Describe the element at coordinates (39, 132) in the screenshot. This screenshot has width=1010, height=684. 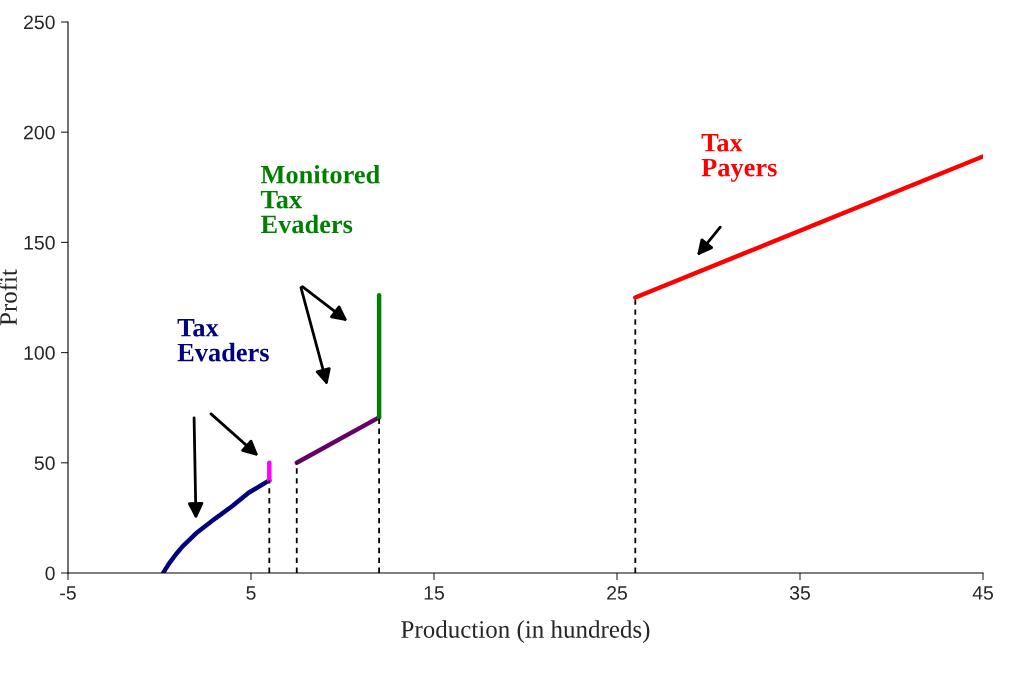
I see `y-tick-label: 200` at that location.